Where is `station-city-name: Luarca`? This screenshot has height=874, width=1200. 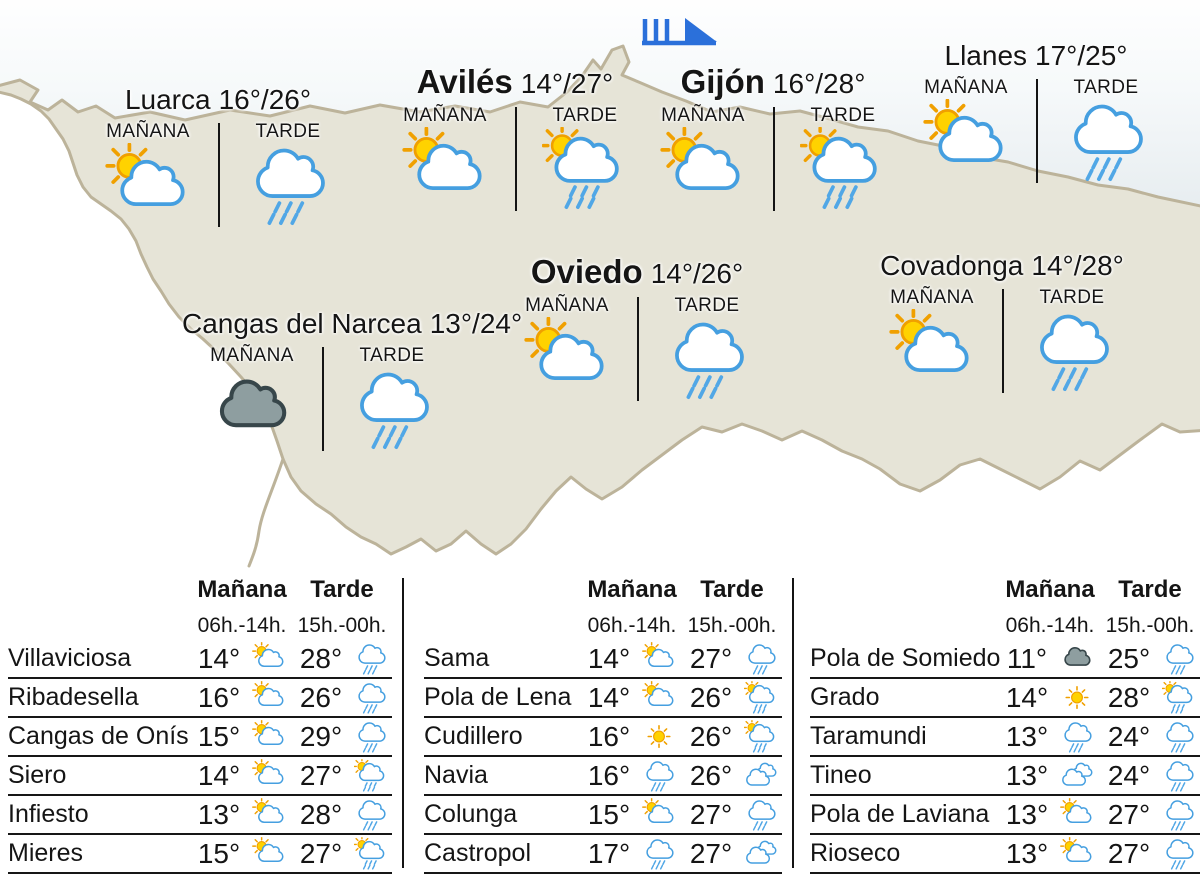 station-city-name: Luarca is located at coordinates (167, 99).